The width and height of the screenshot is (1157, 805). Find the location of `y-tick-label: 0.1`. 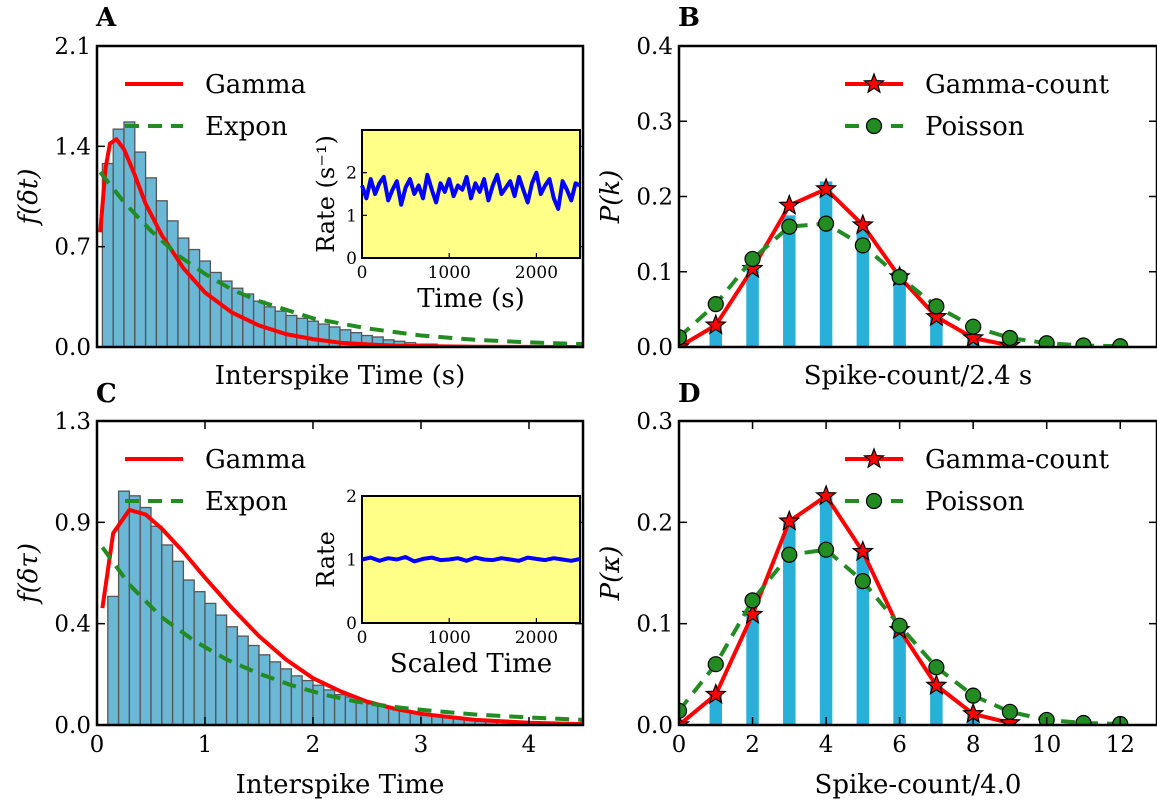

y-tick-label: 0.1 is located at coordinates (654, 273).